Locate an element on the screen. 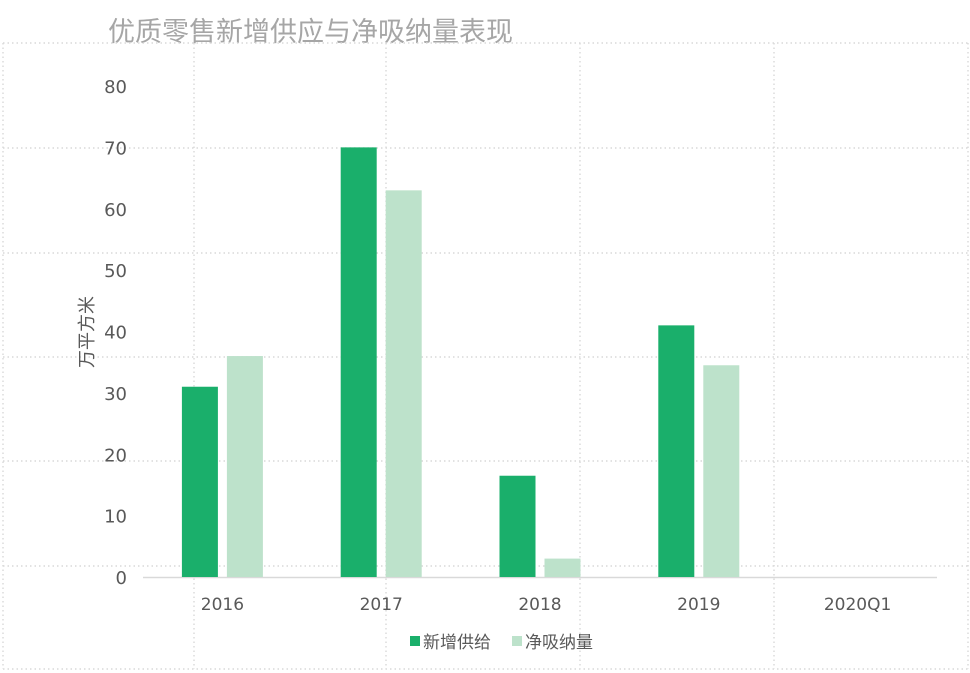 The height and width of the screenshot is (673, 970). x-tick-label-2017: 2017 is located at coordinates (381, 605).